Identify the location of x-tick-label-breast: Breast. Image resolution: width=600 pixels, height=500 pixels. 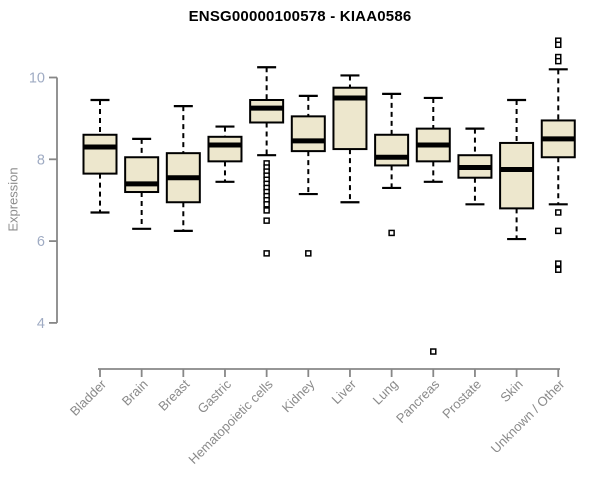
(173, 394).